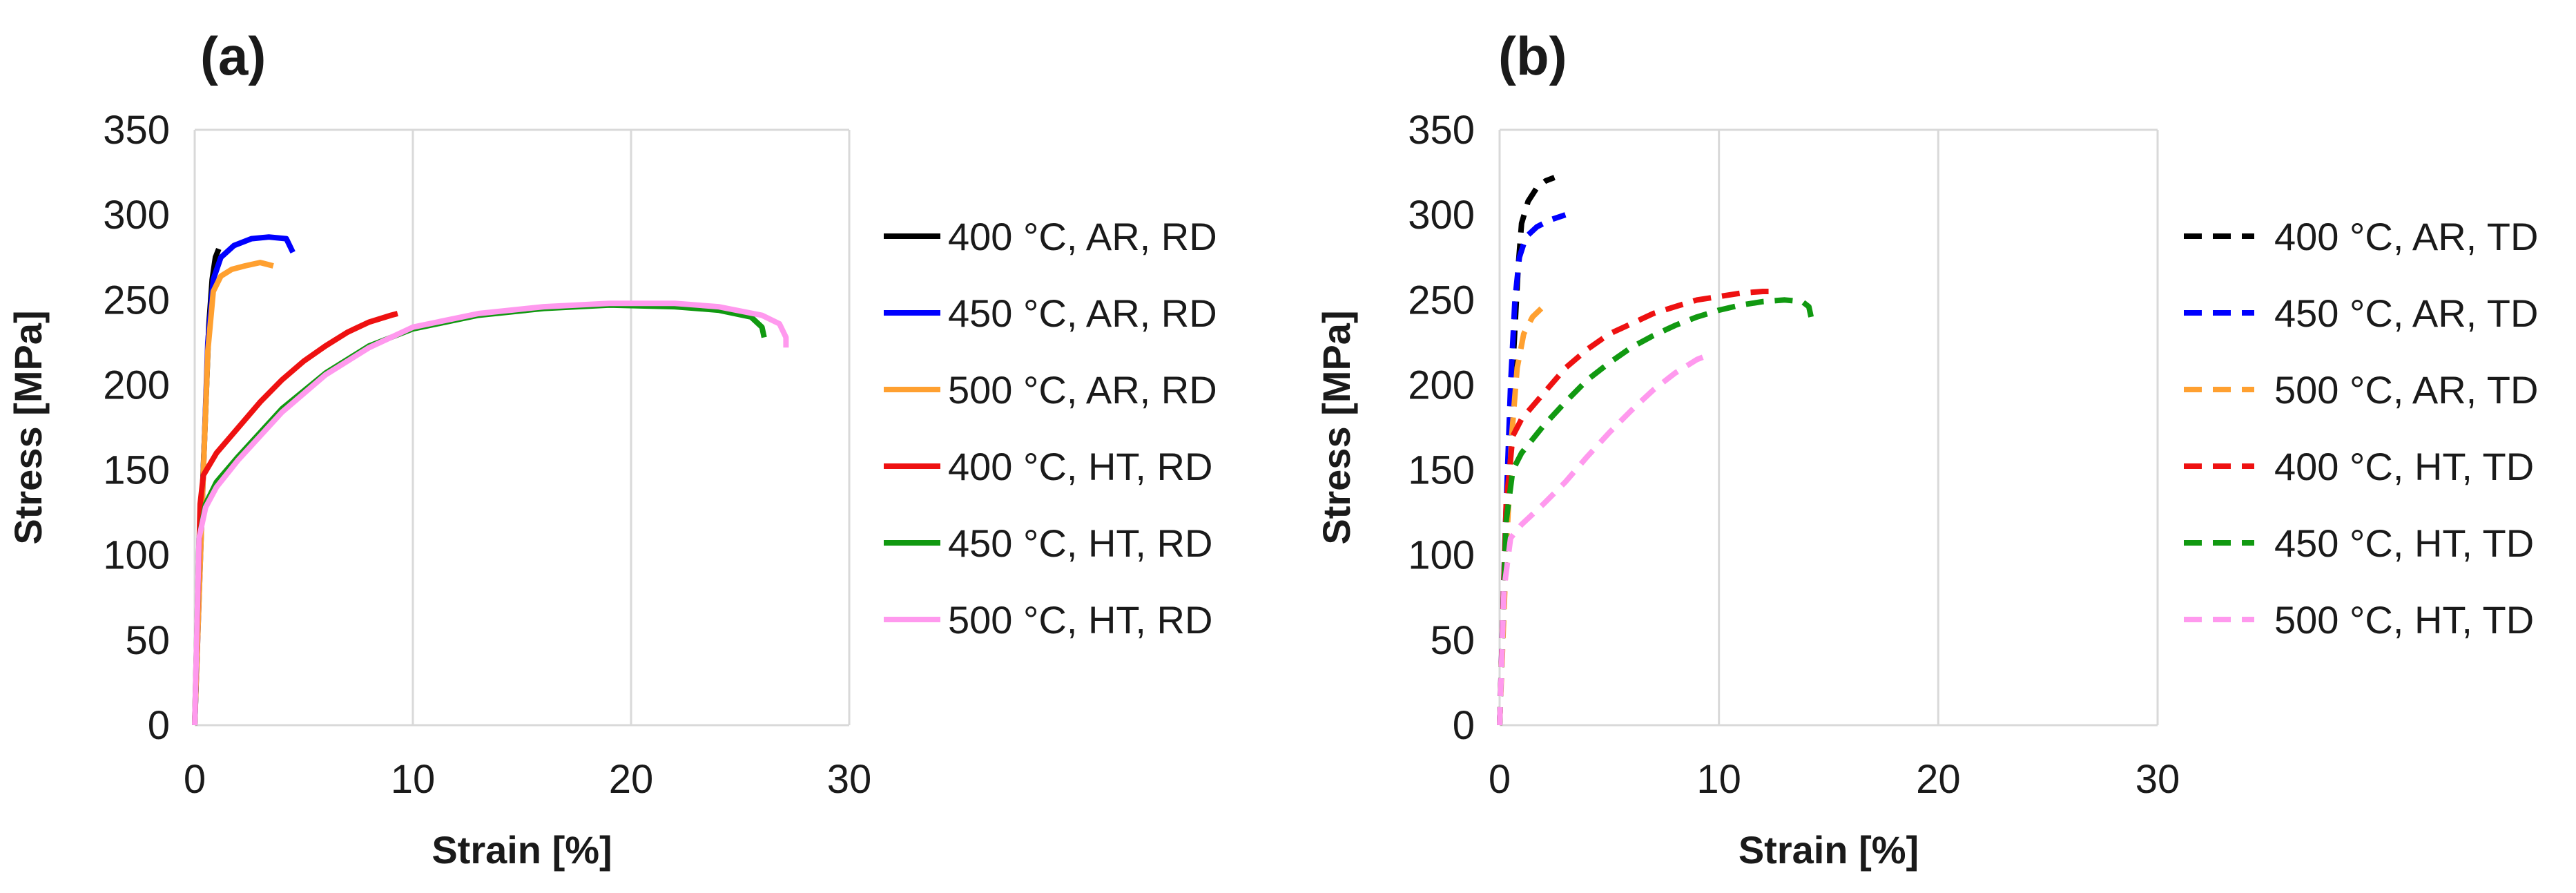  Describe the element at coordinates (1083, 313) in the screenshot. I see `legend-label: 450 °C, AR, RD` at that location.